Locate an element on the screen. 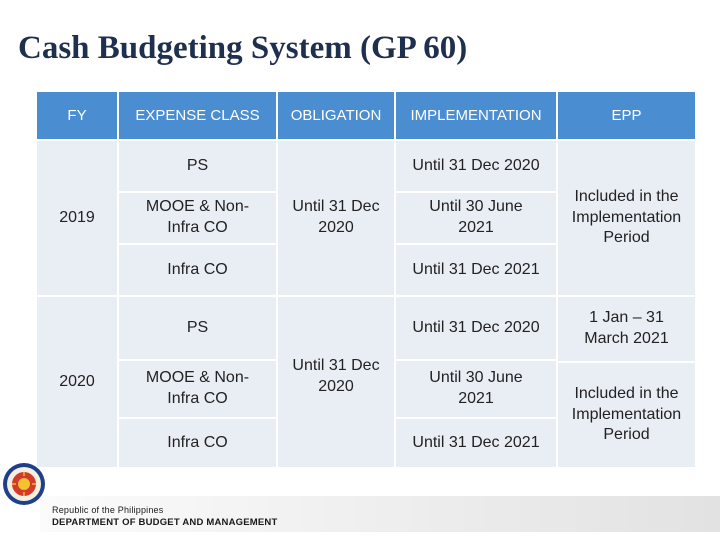  footer-department: DEPARTMENT OF BUDGET AND MANAGEMENT is located at coordinates (165, 522).